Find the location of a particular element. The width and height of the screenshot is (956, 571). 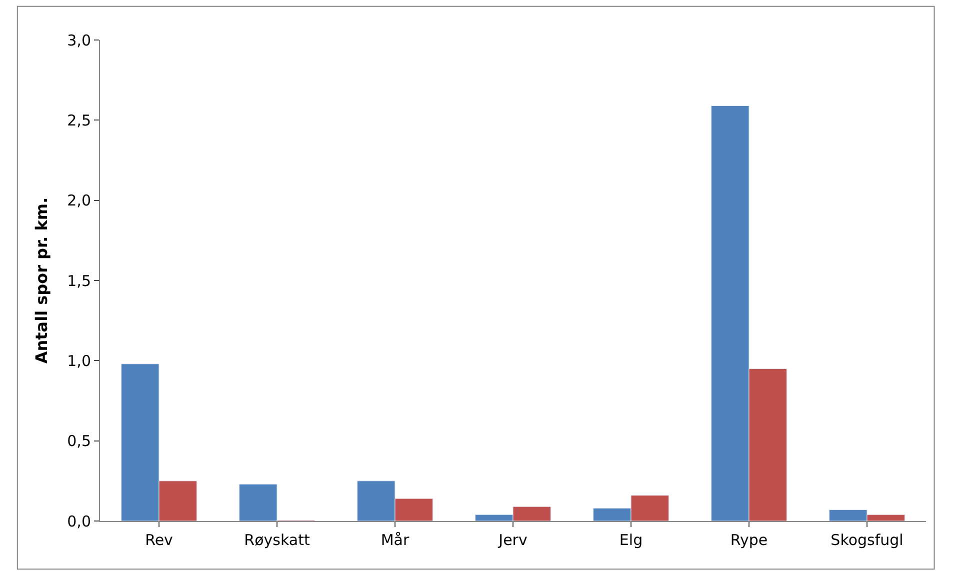

y-tick-label: 2,0 is located at coordinates (79, 201).